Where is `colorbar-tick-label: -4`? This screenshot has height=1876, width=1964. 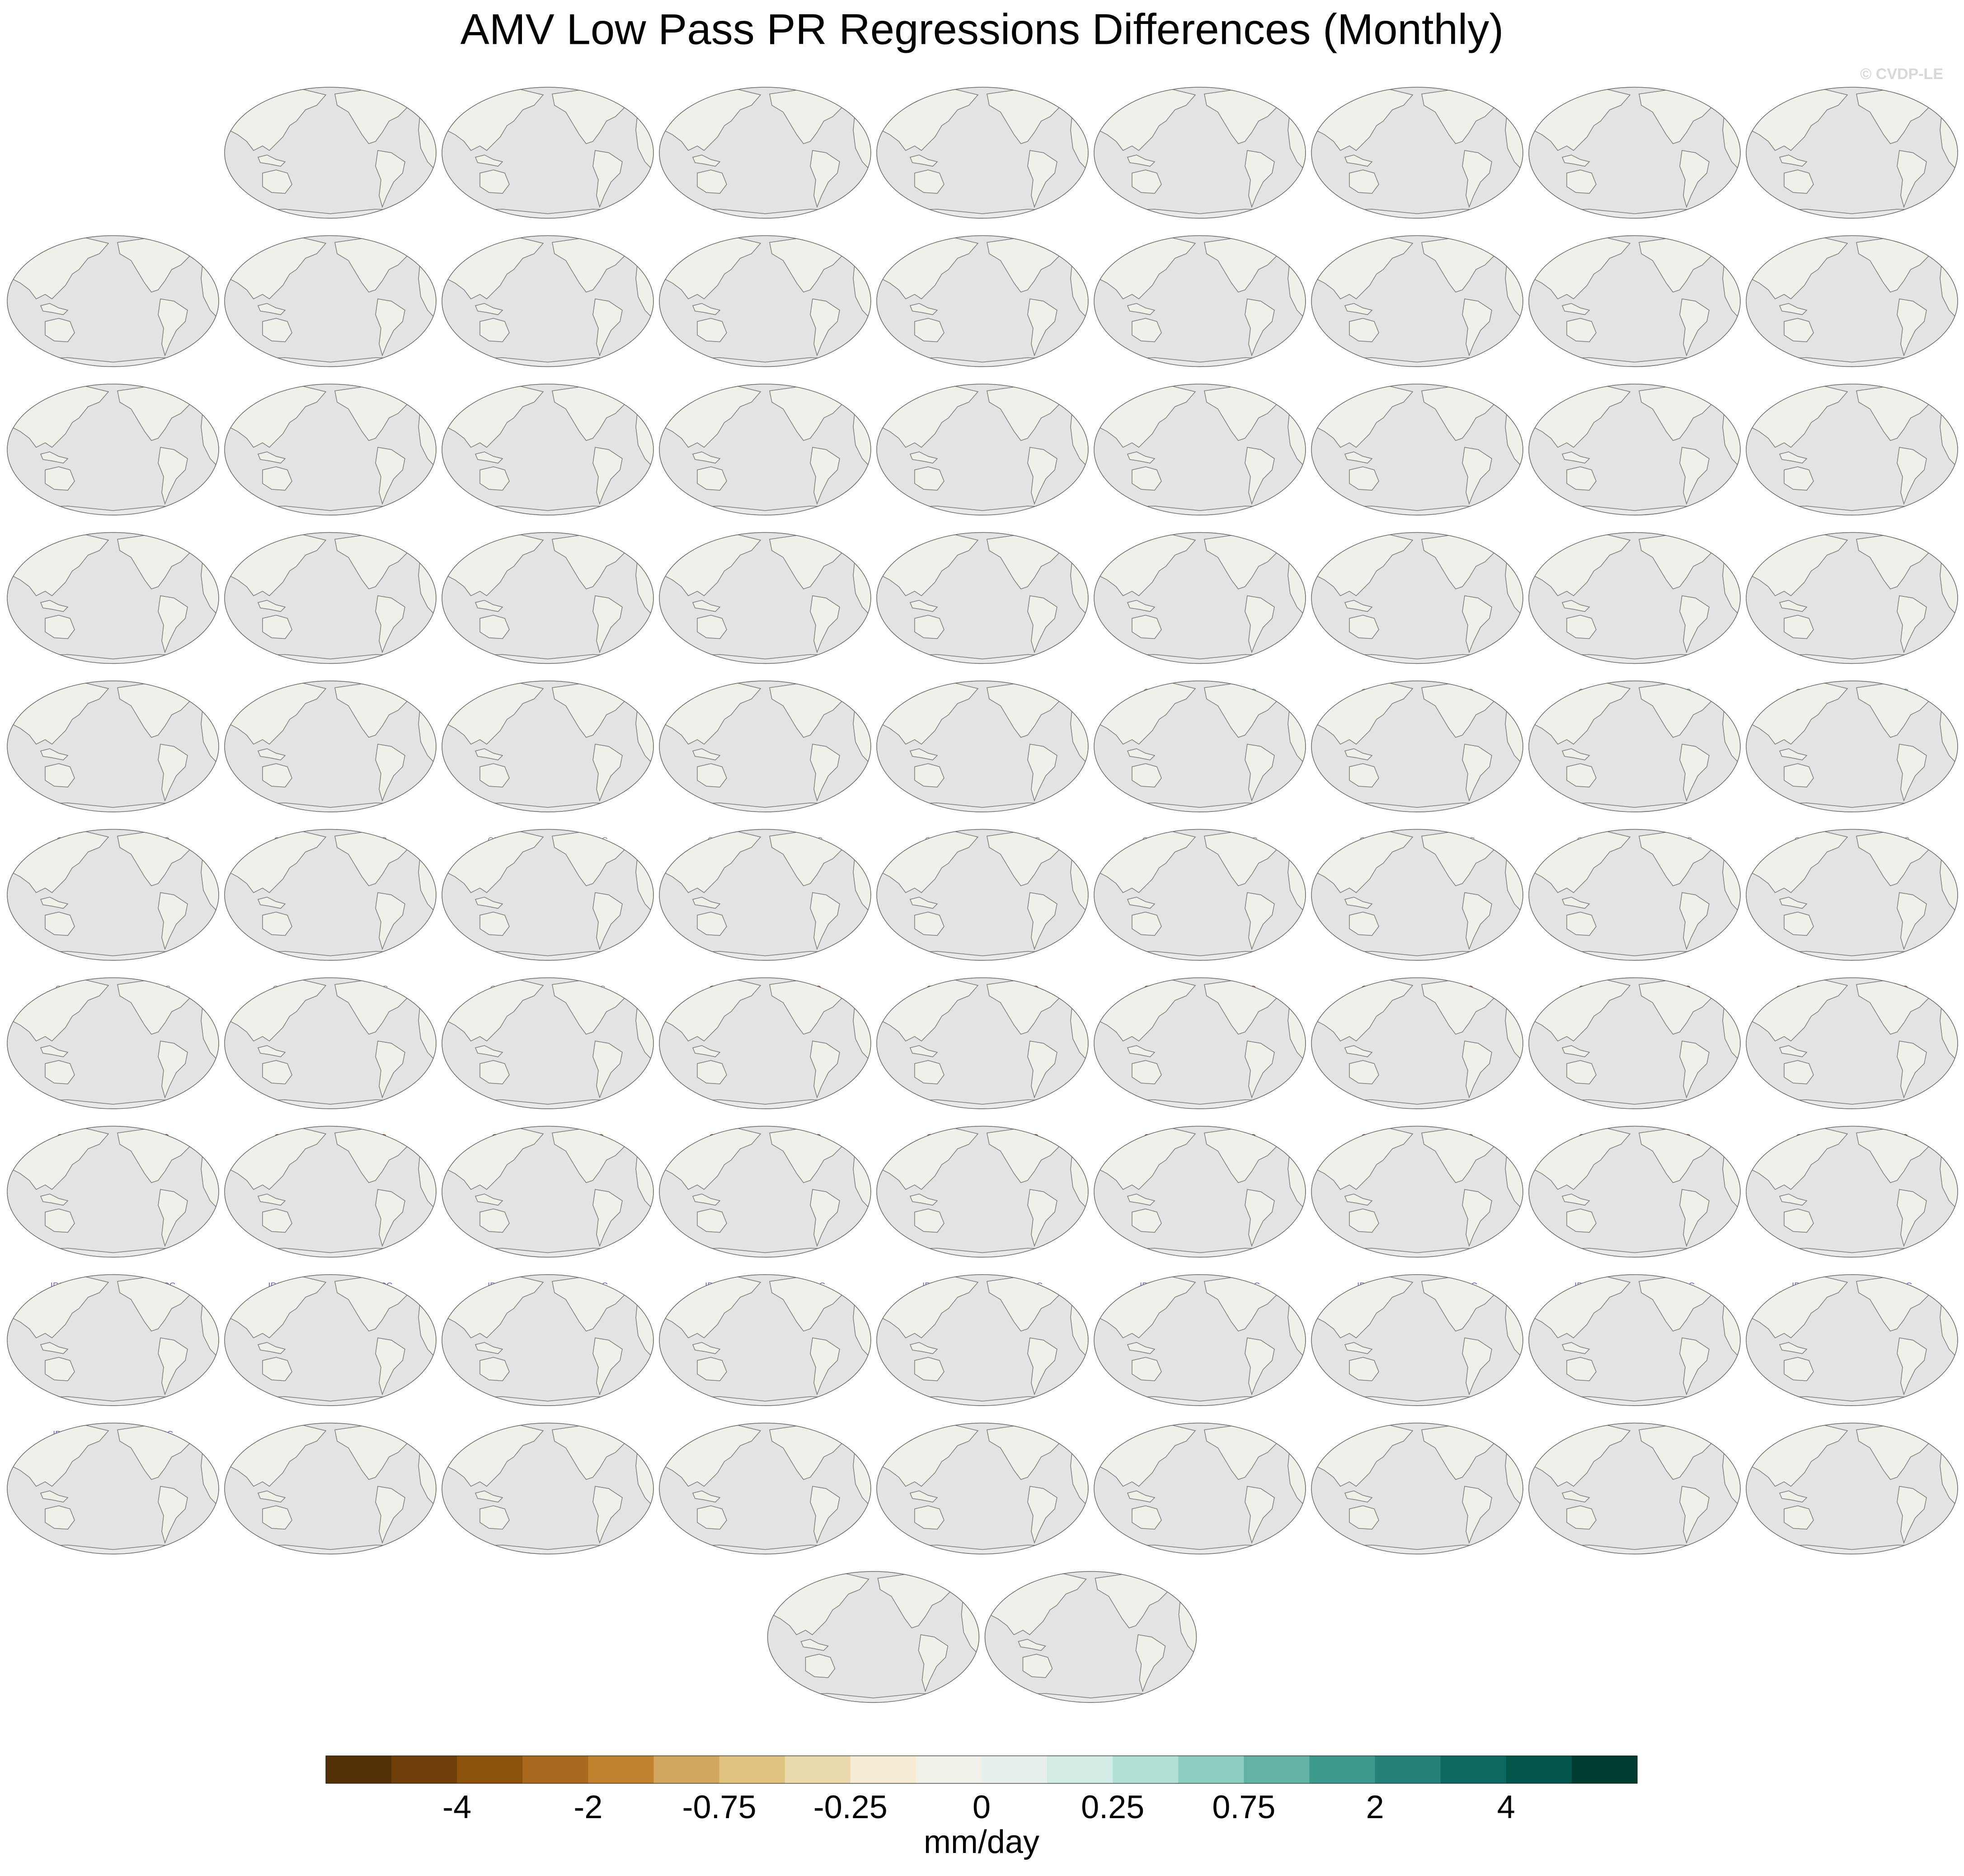
colorbar-tick-label: -4 is located at coordinates (456, 1807).